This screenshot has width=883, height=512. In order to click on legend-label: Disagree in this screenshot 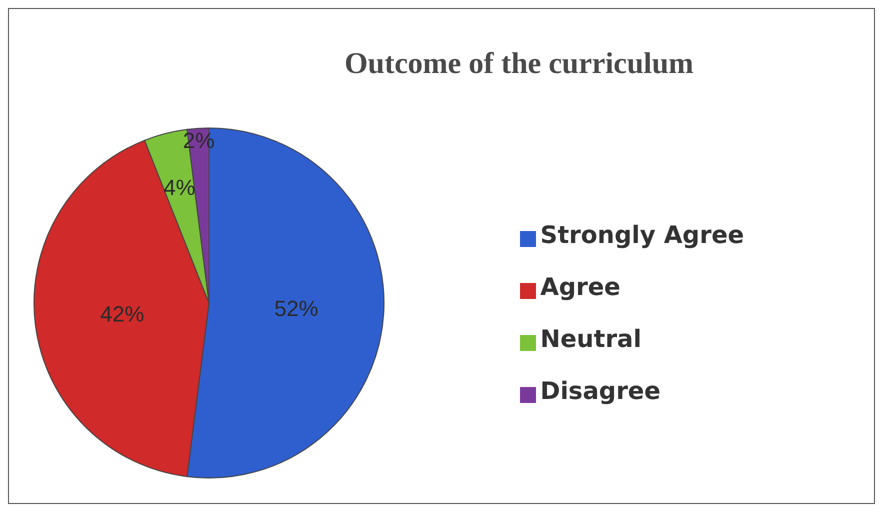, I will do `click(600, 391)`.